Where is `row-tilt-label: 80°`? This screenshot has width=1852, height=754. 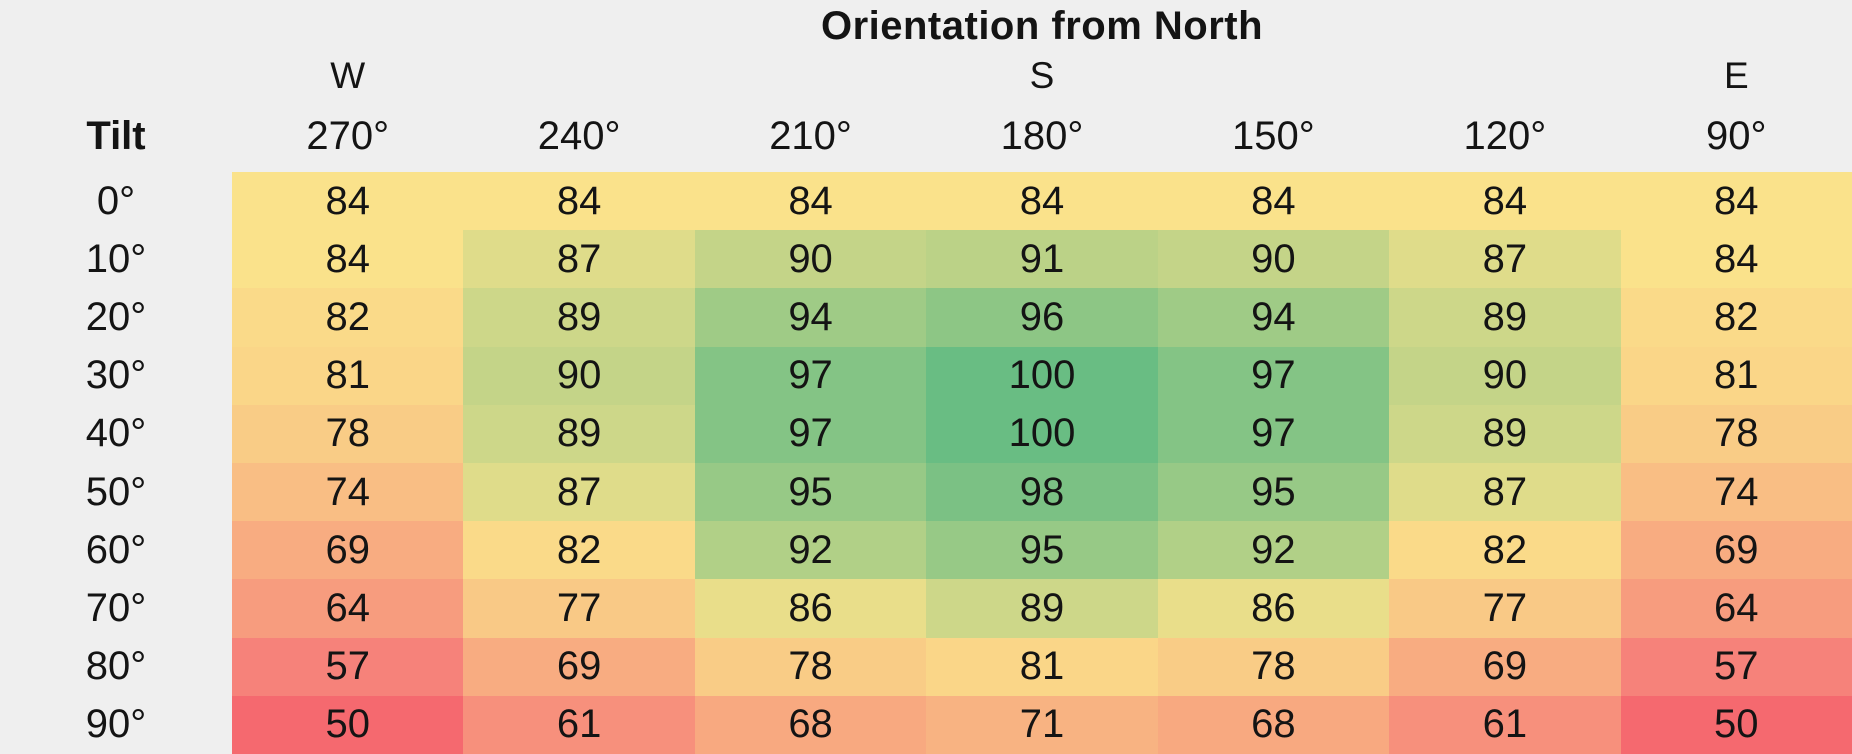 row-tilt-label: 80° is located at coordinates (116, 666).